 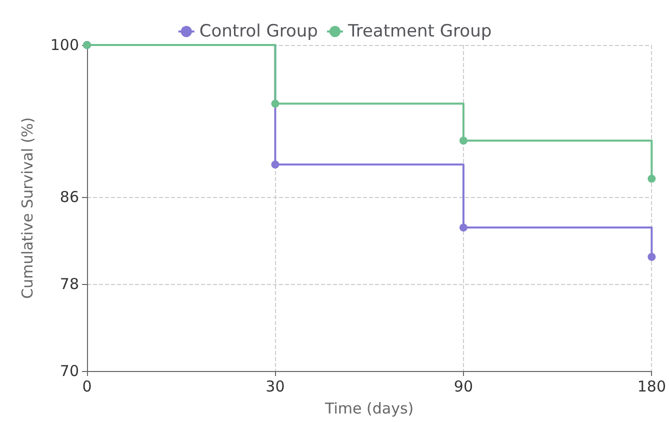 I want to click on legend-label: Control Group, so click(x=258, y=32).